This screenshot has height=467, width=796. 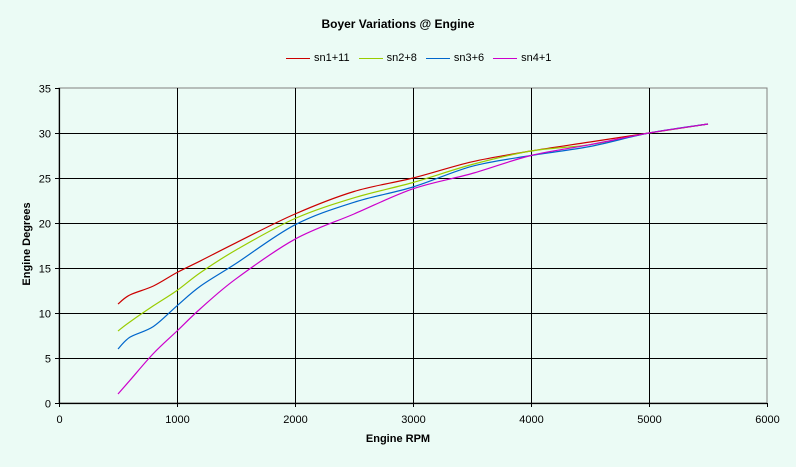 I want to click on y-tick-label: 20, so click(x=45, y=225).